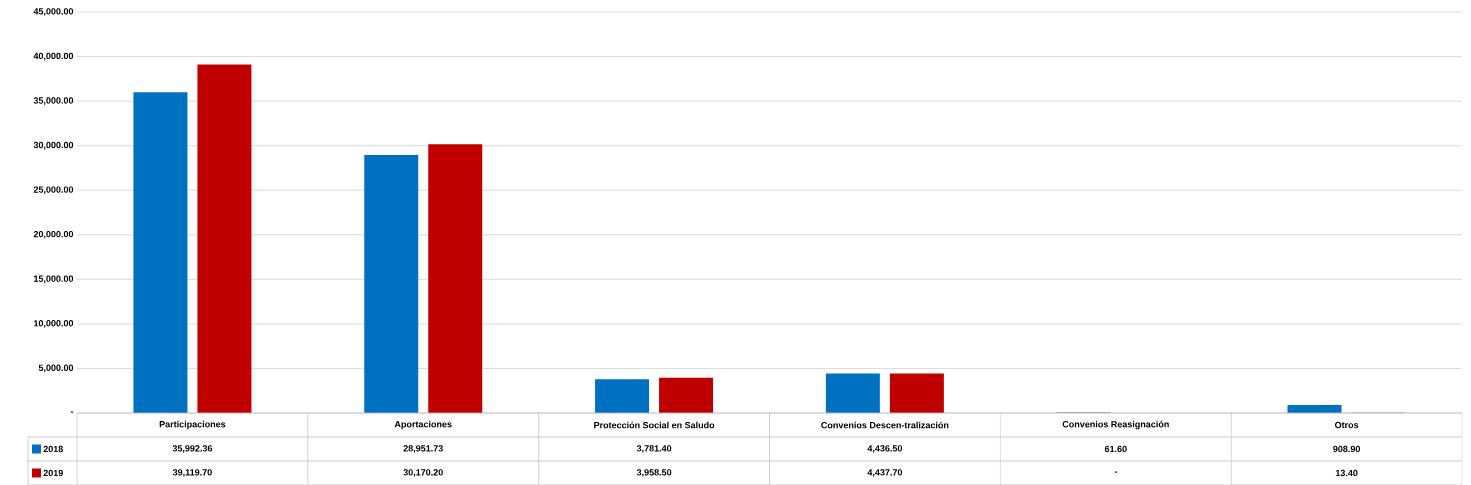 This screenshot has height=485, width=1471. I want to click on x-tick-label: Otros, so click(1346, 424).